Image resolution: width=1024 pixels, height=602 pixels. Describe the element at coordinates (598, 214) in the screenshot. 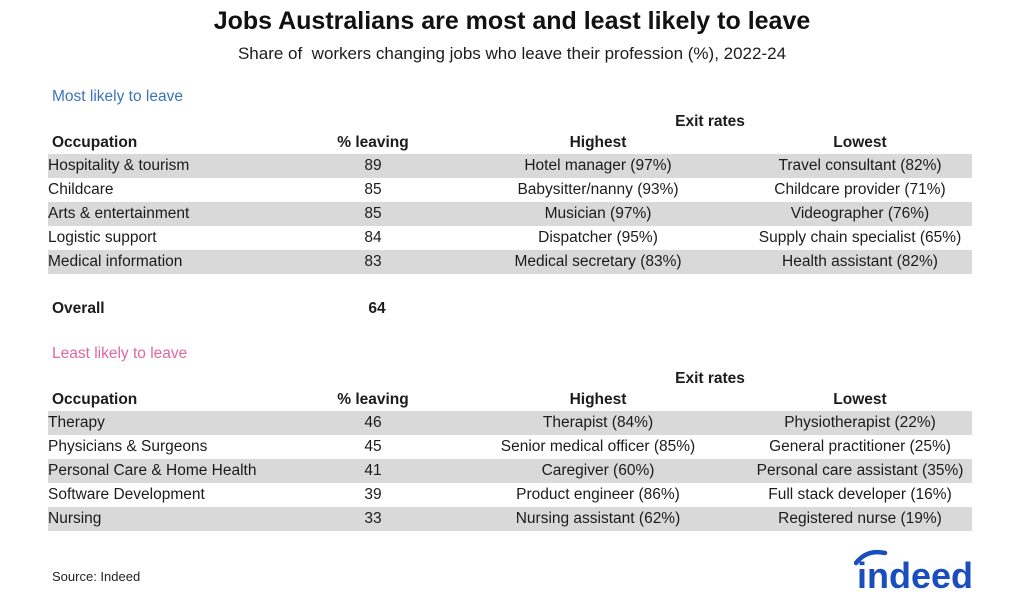

I see `highest-exit-cell: Musician (97%)` at that location.